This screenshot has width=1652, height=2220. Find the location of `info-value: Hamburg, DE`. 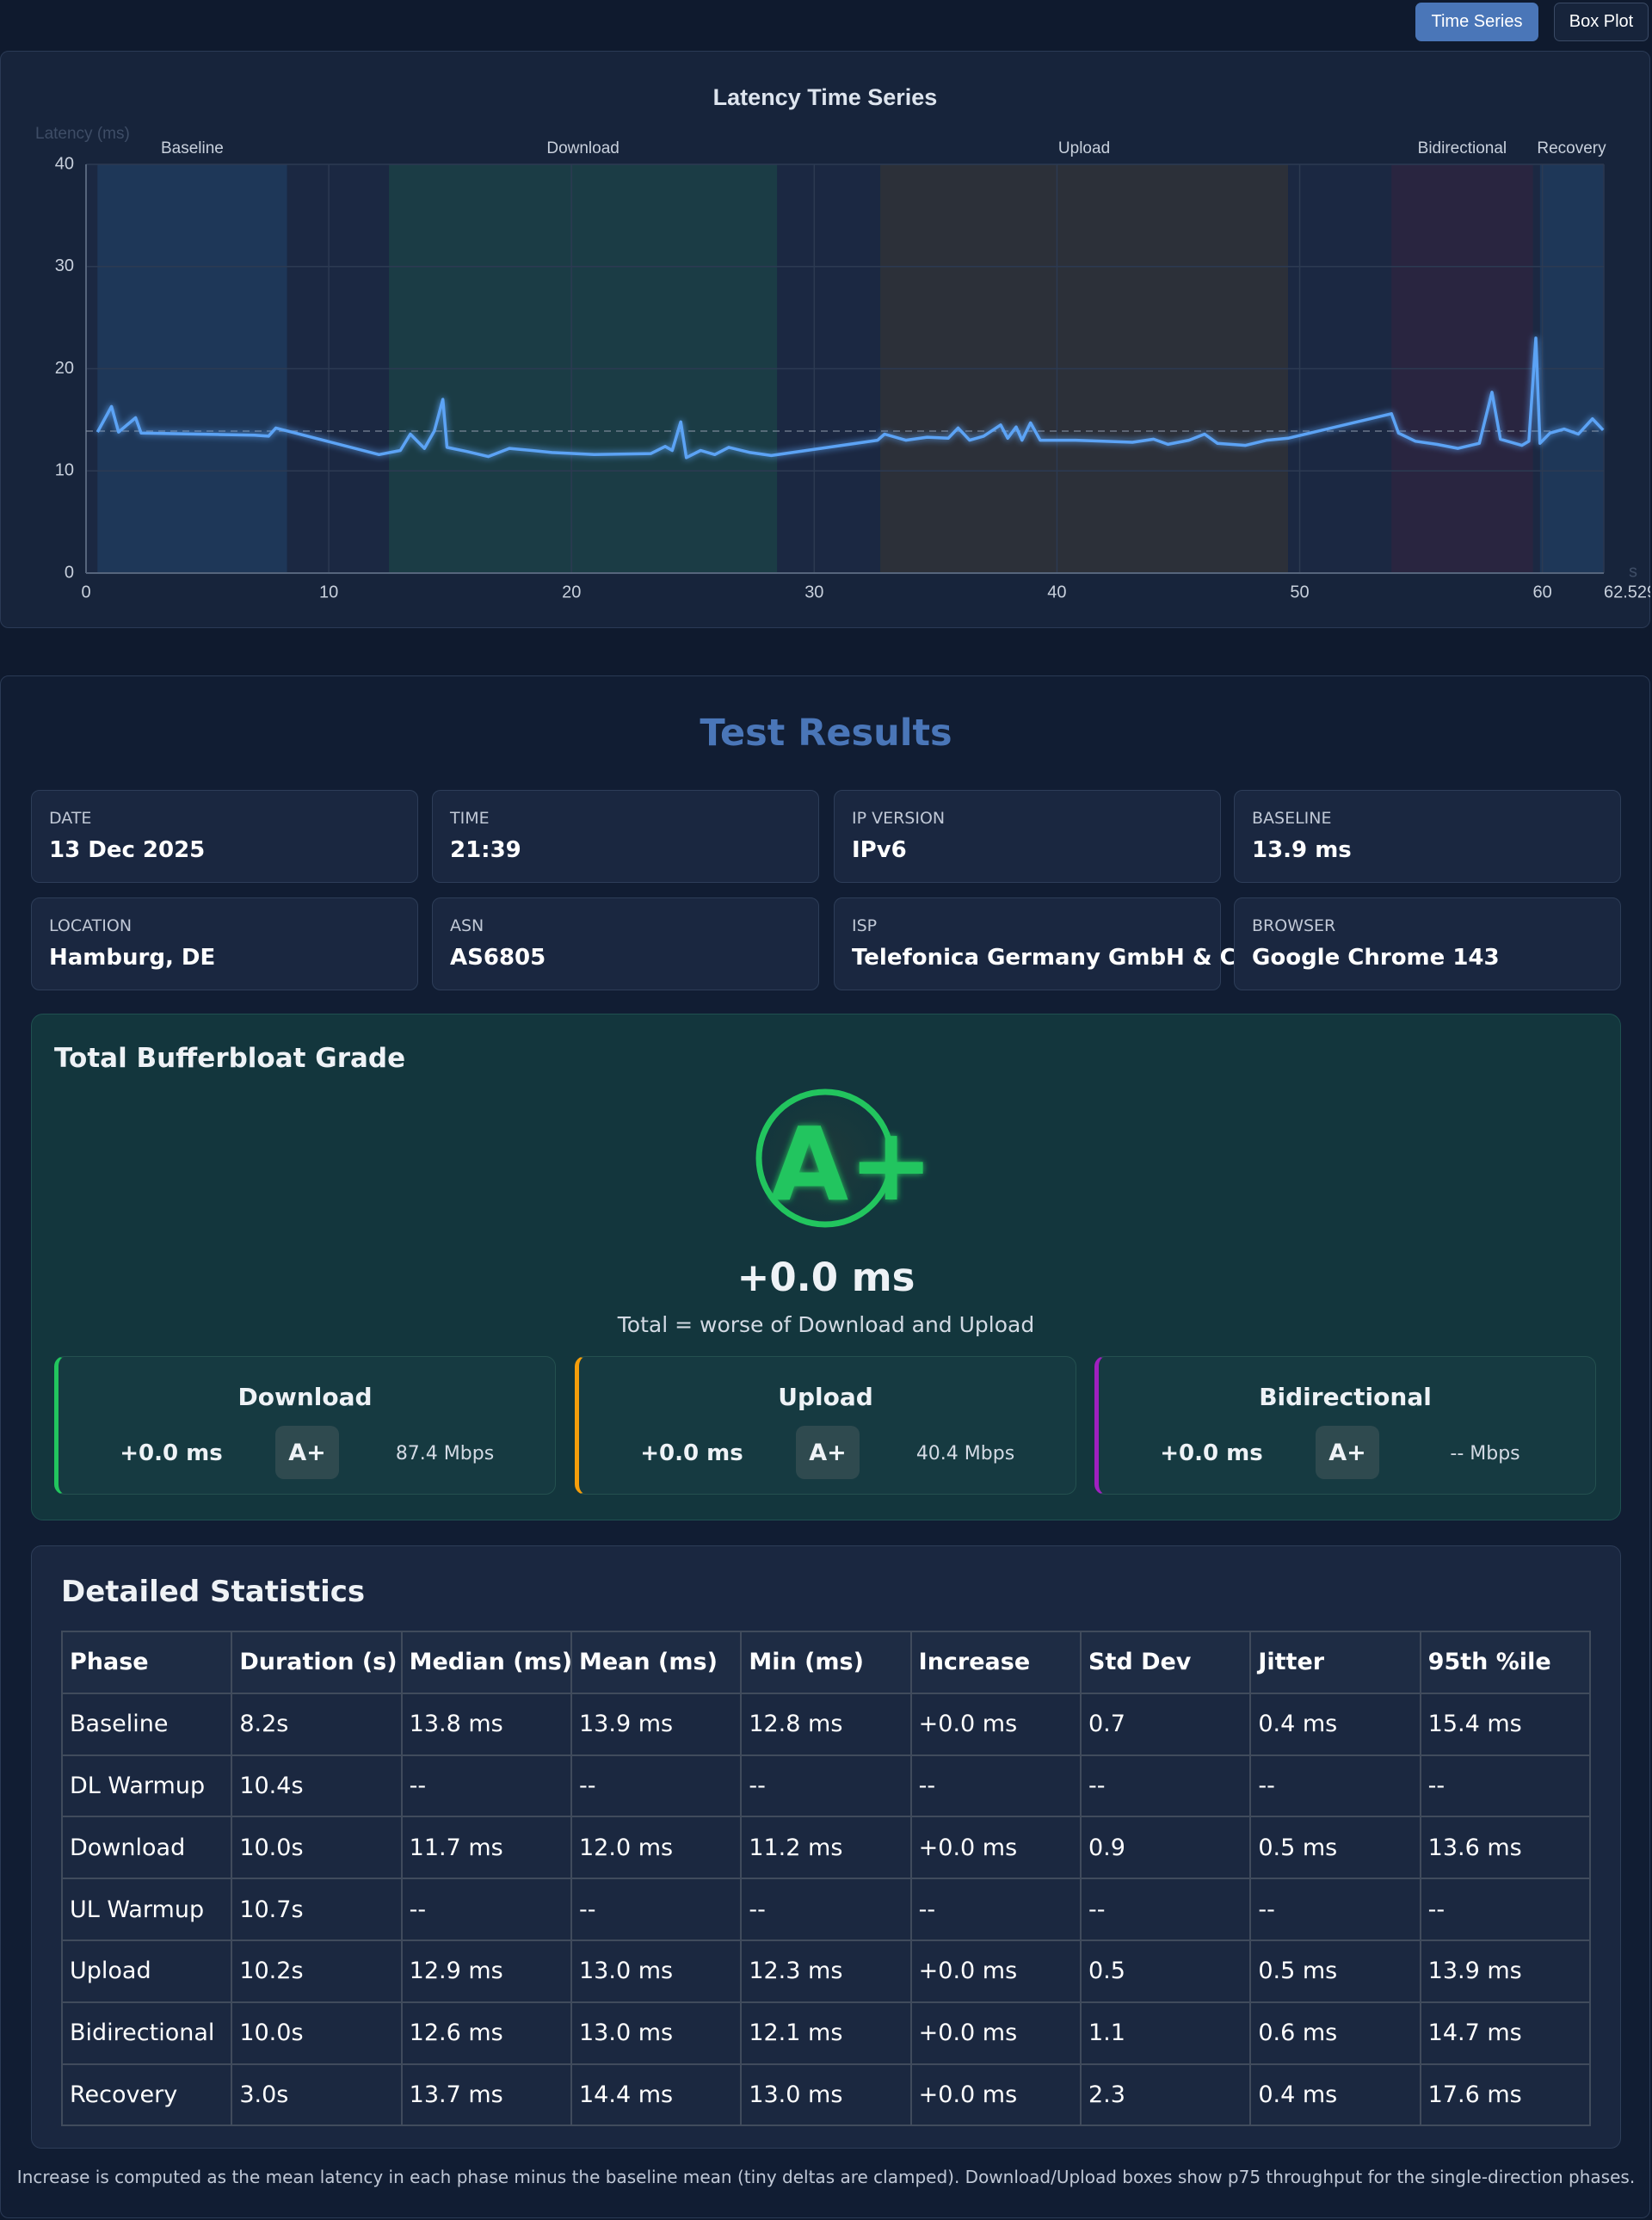

info-value: Hamburg, DE is located at coordinates (132, 958).